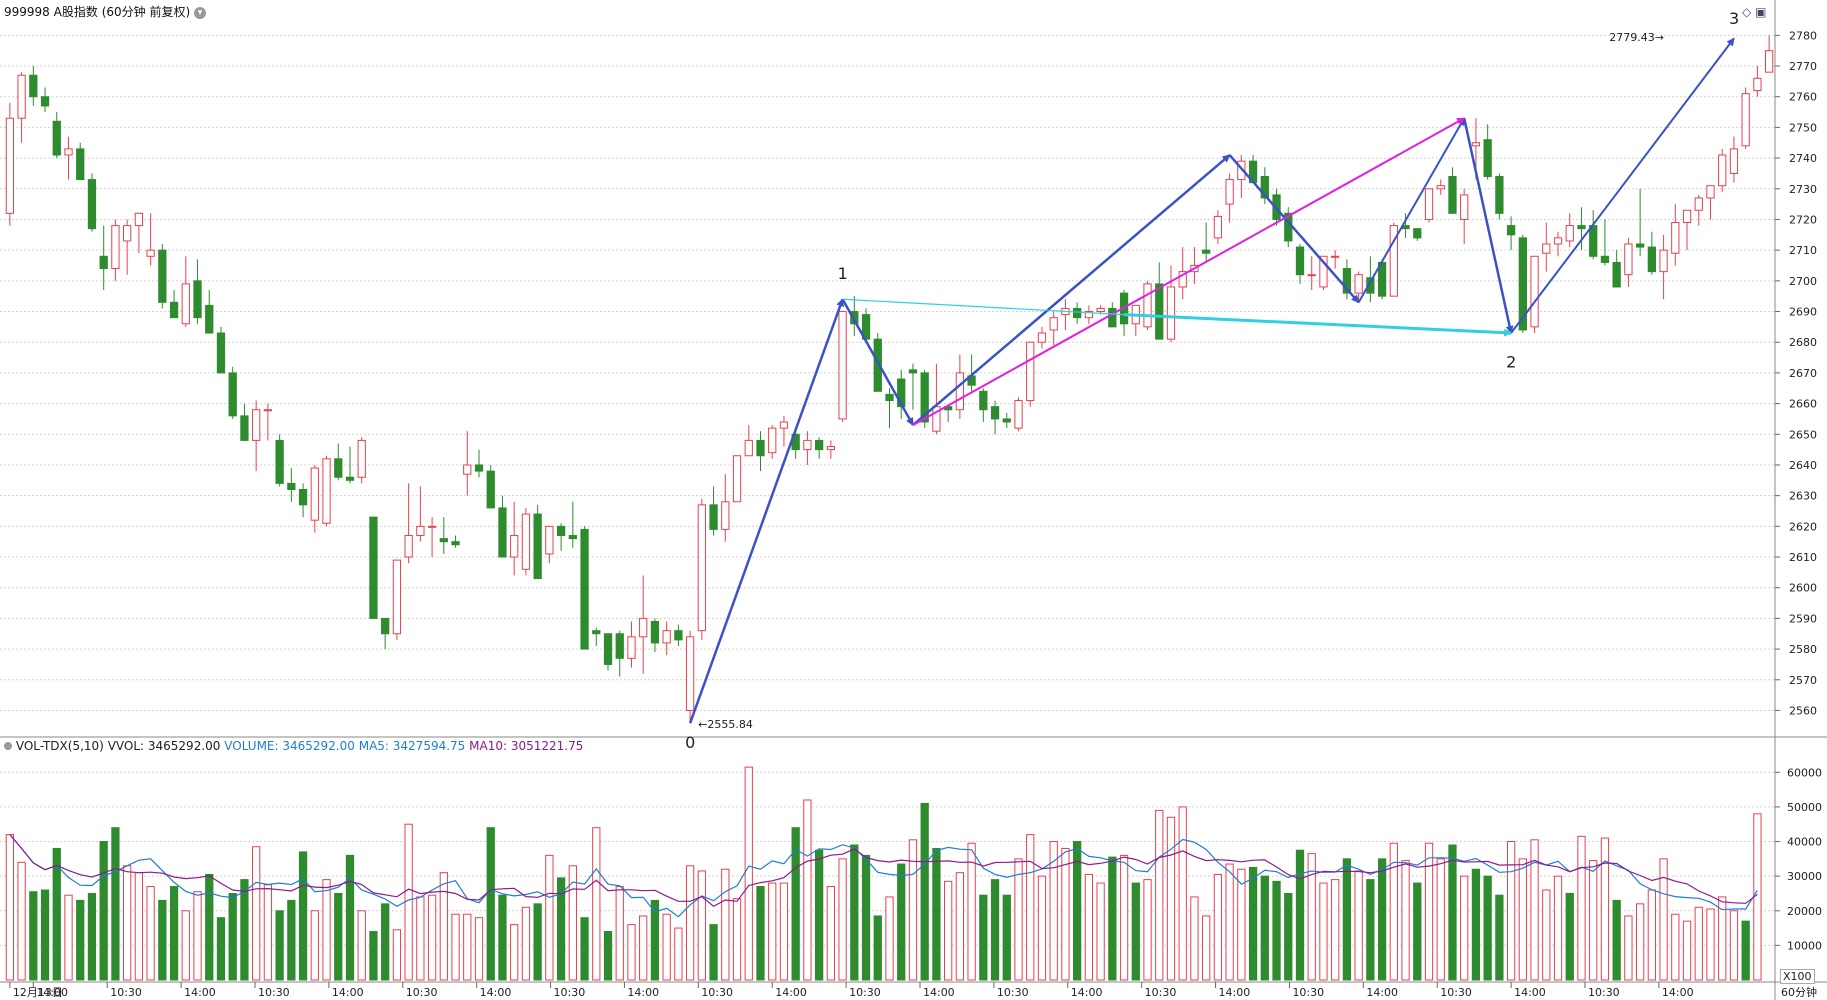 This screenshot has width=1827, height=1000. What do you see at coordinates (1803, 618) in the screenshot?
I see `price-tick-label: 2590` at bounding box center [1803, 618].